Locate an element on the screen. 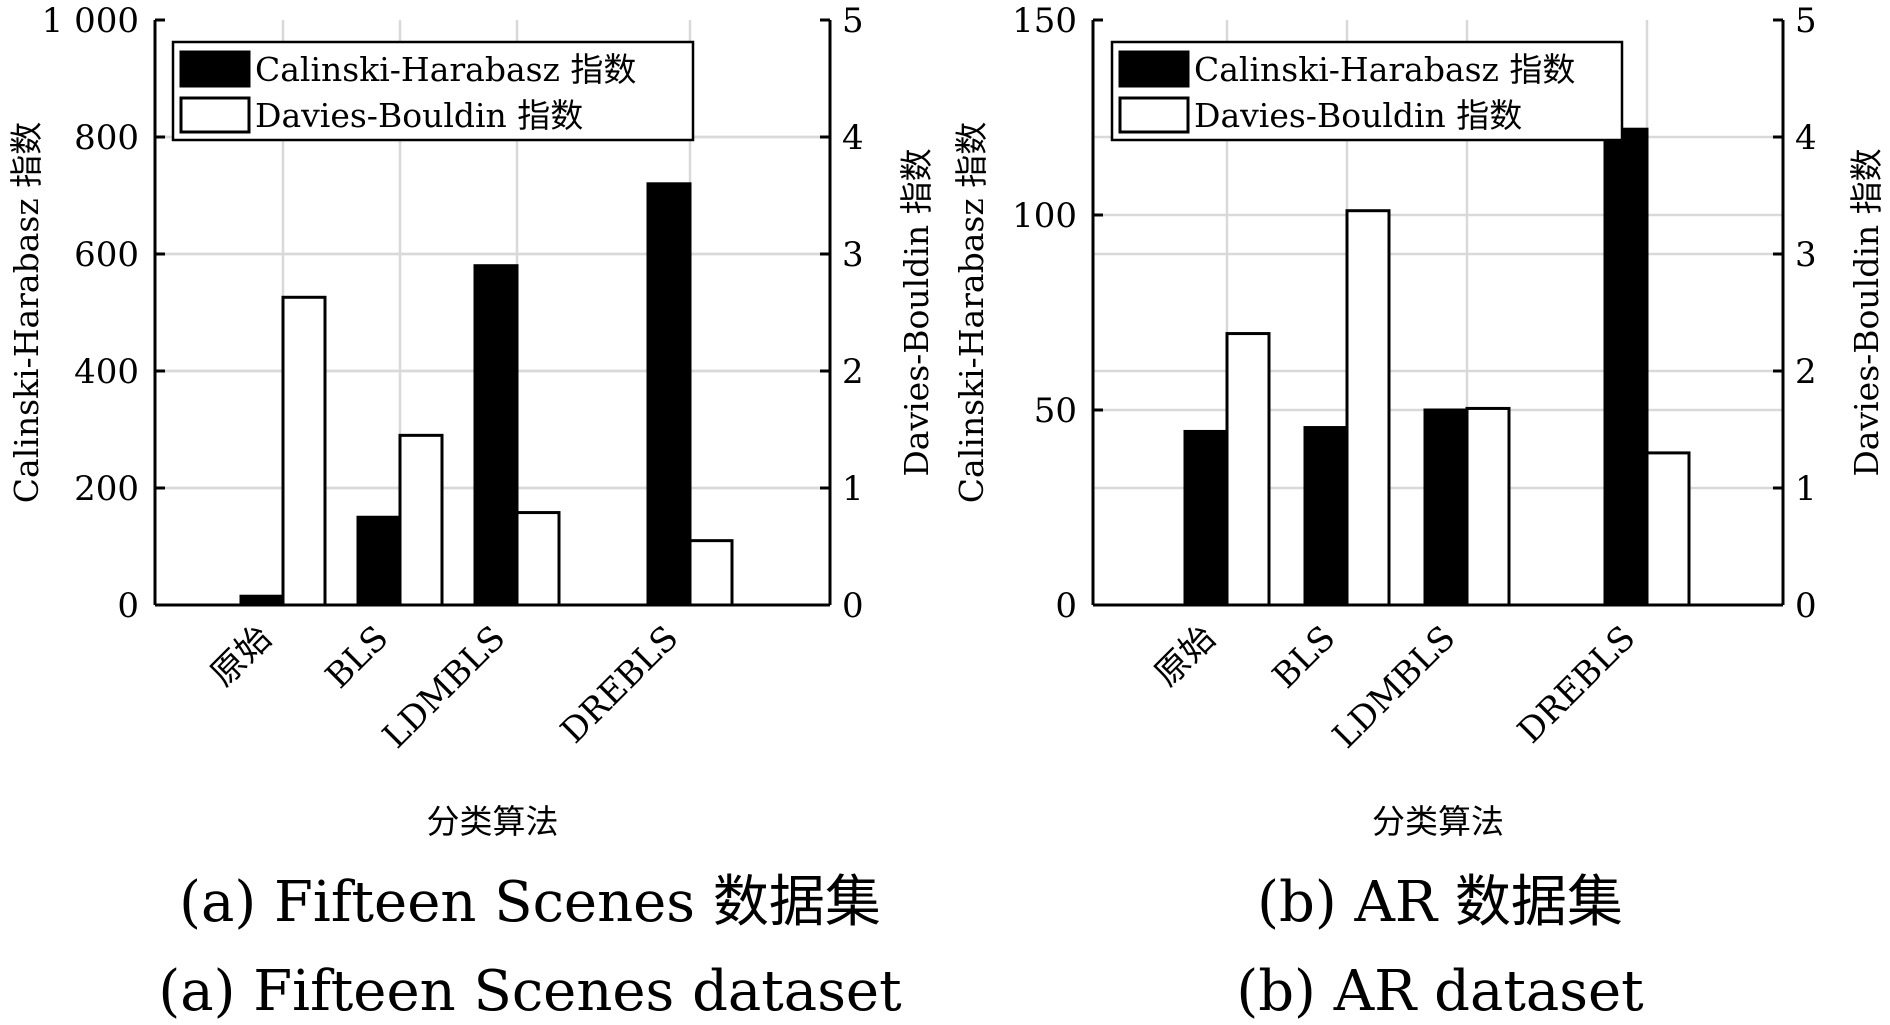 Image resolution: width=1890 pixels, height=1025 pixels. ch-bar-原始 is located at coordinates (1206, 518).